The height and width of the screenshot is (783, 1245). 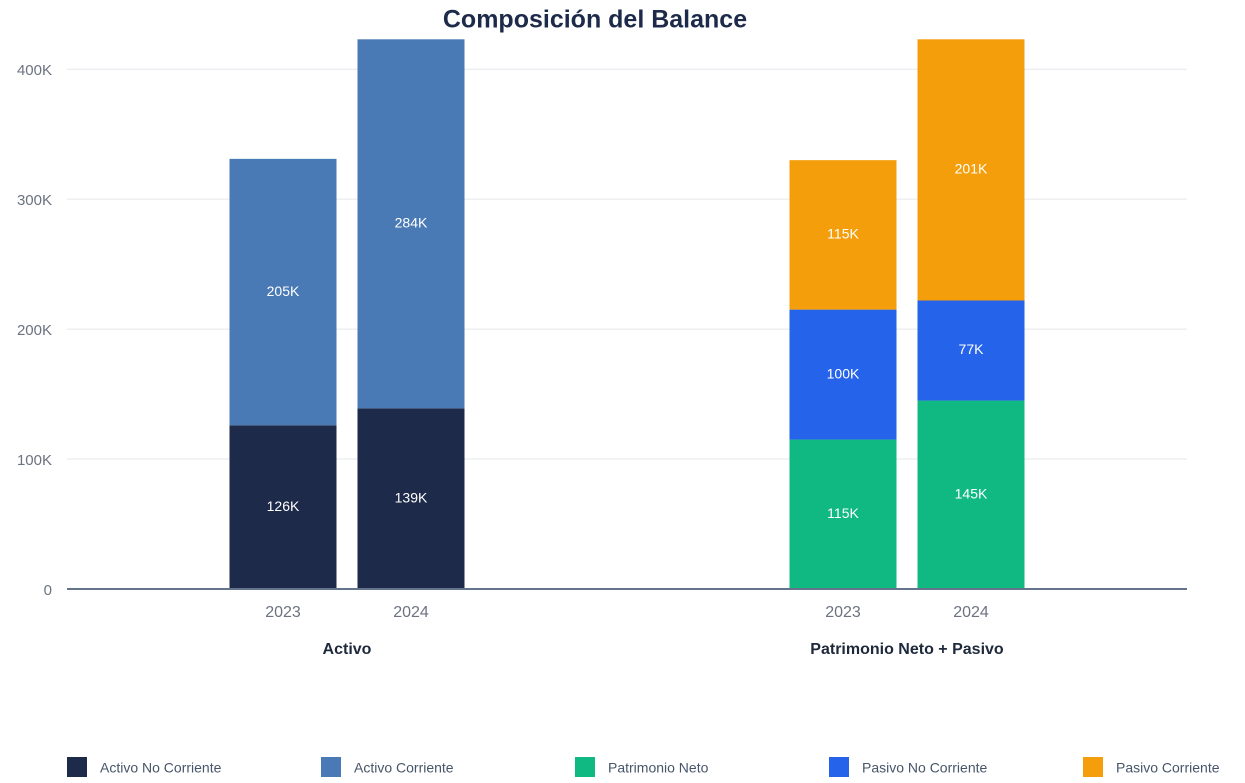 I want to click on group-label: Patrimonio Neto + Pasivo, so click(x=907, y=649).